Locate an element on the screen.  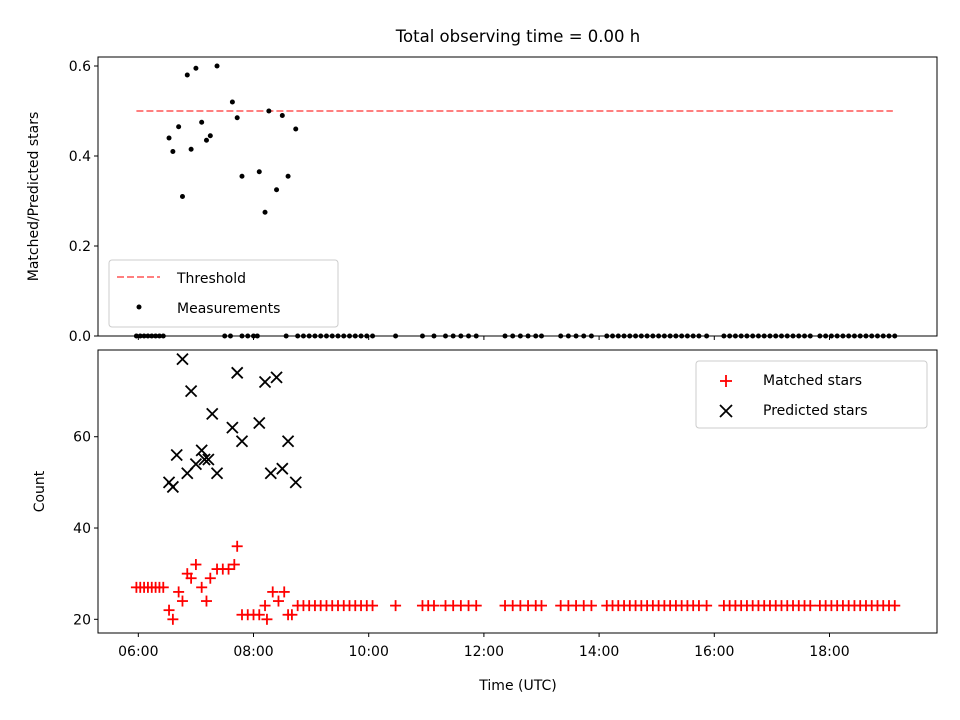
predicted-legend-label: Predicted stars is located at coordinates (815, 411).